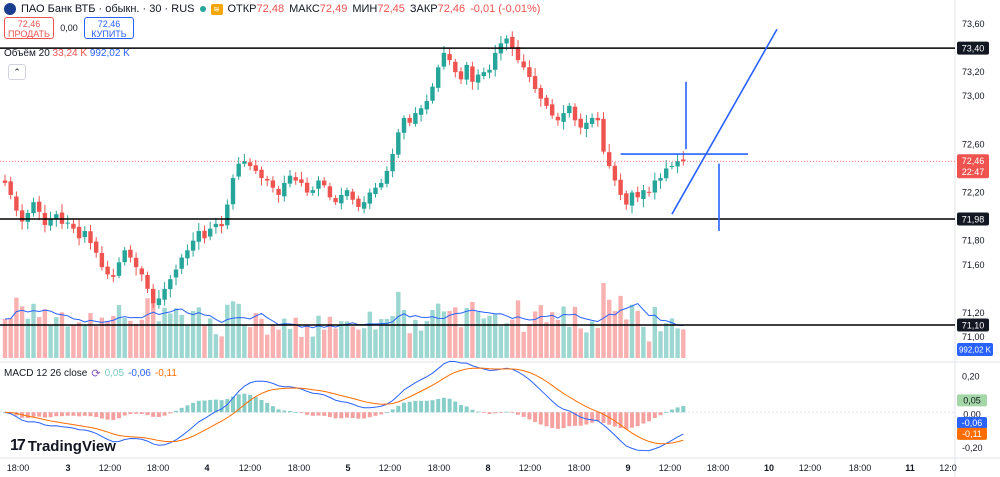  Describe the element at coordinates (17, 72) in the screenshot. I see `collapse-legend-button: ⌃` at that location.